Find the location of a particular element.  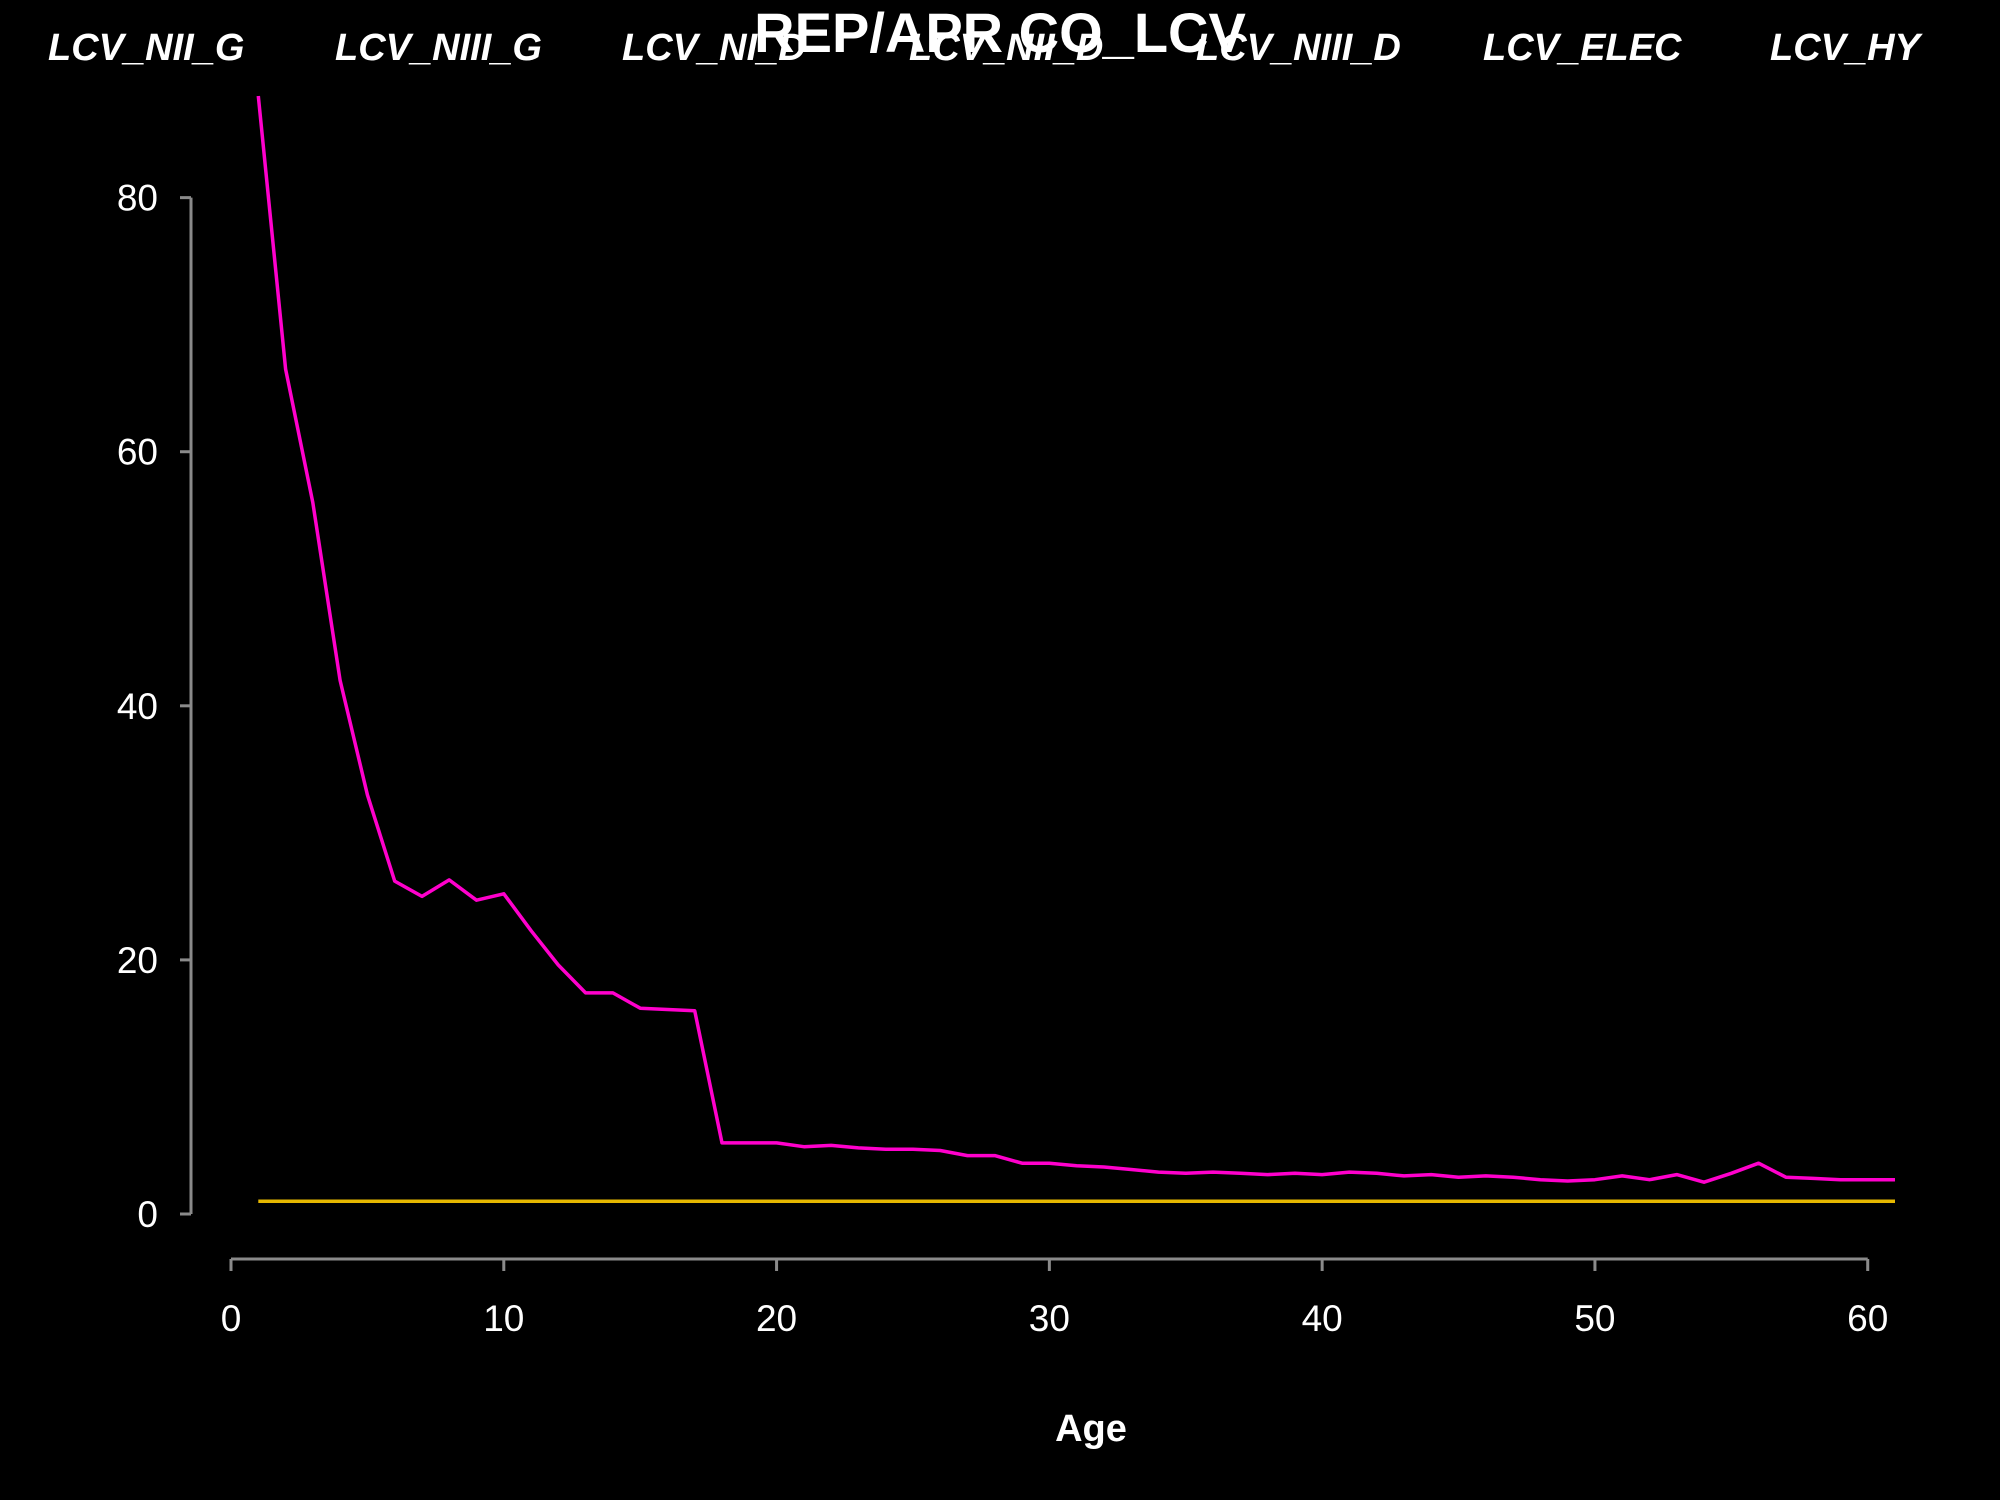

y-tick-label: 60 is located at coordinates (137, 452).